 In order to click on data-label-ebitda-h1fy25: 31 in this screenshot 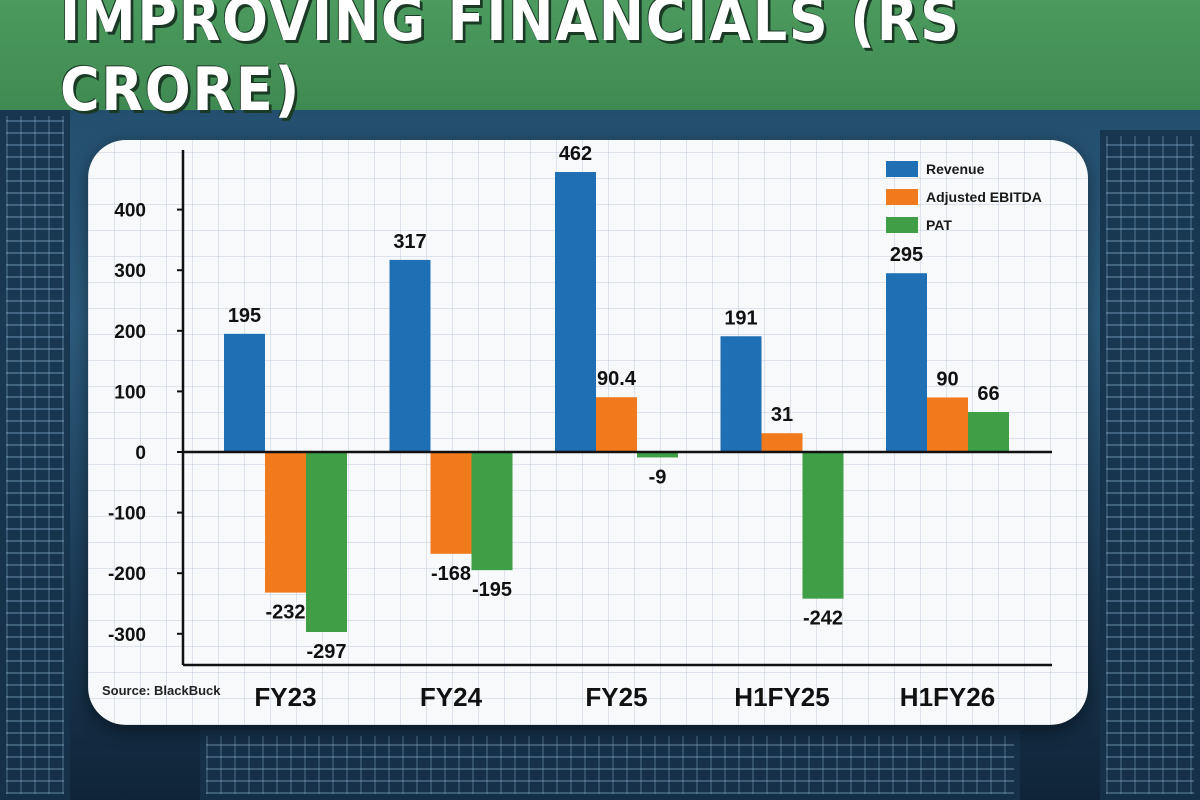, I will do `click(782, 415)`.